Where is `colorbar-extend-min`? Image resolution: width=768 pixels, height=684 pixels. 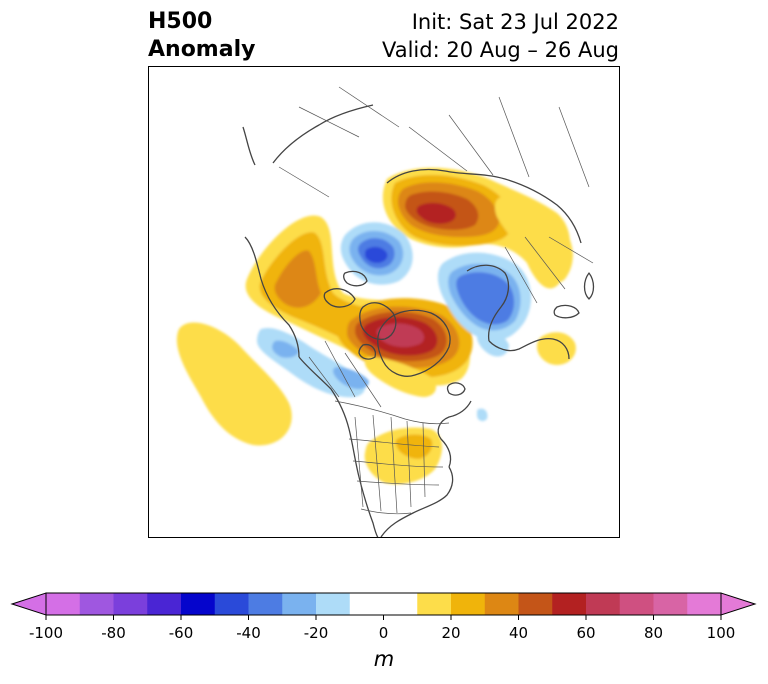 colorbar-extend-min is located at coordinates (28, 604).